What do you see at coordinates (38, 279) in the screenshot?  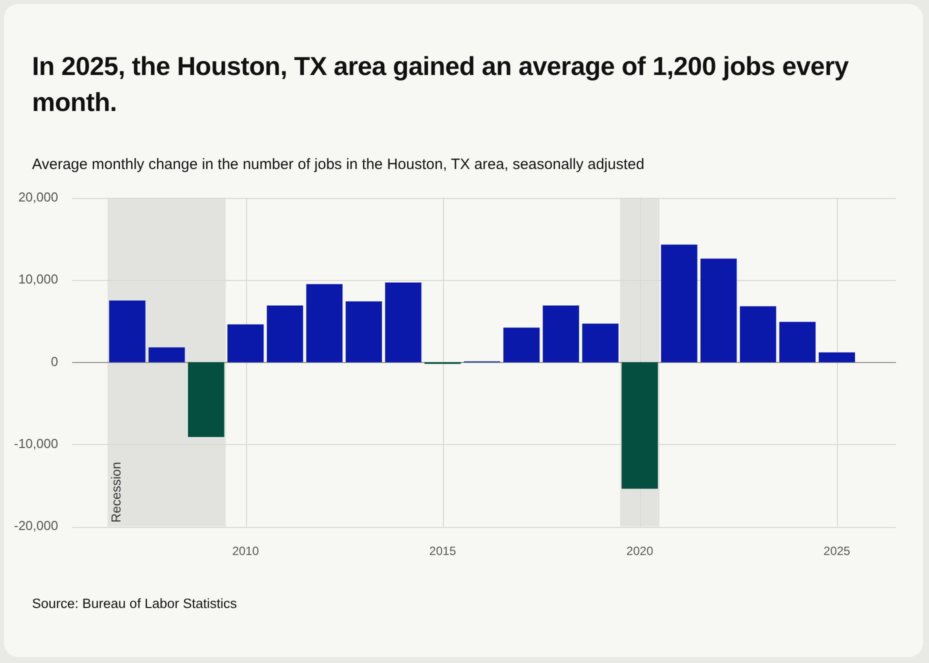 I see `y-tick-label: 10,000` at bounding box center [38, 279].